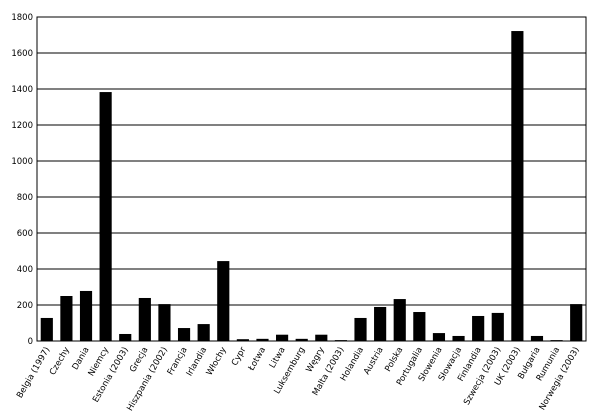  What do you see at coordinates (25, 198) in the screenshot?
I see `y-tick-label: 800` at bounding box center [25, 198].